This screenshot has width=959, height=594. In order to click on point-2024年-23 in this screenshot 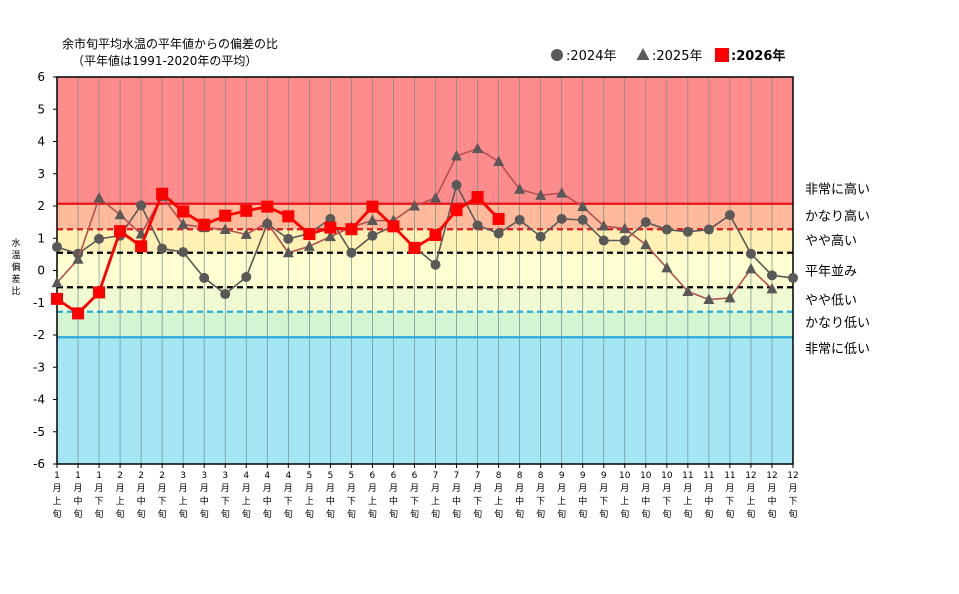, I will do `click(540, 236)`.